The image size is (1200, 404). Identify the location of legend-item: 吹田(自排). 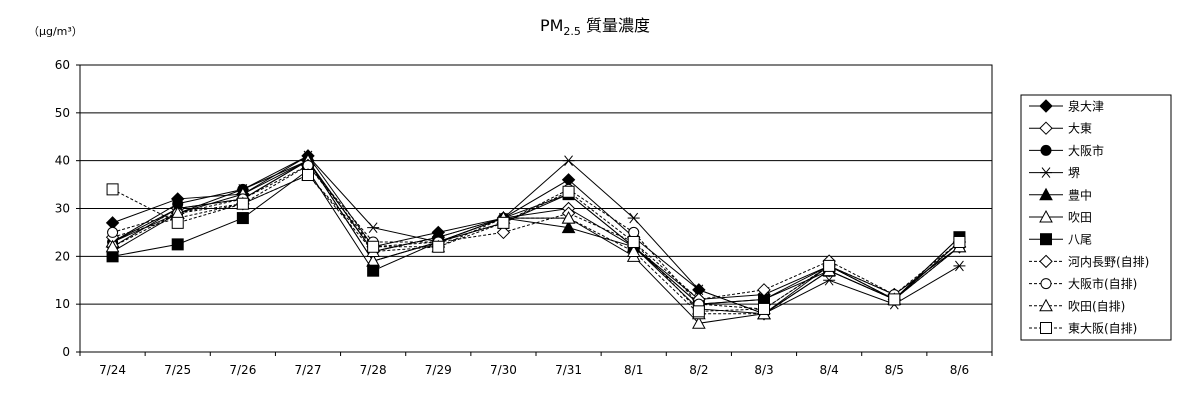
(1077, 305).